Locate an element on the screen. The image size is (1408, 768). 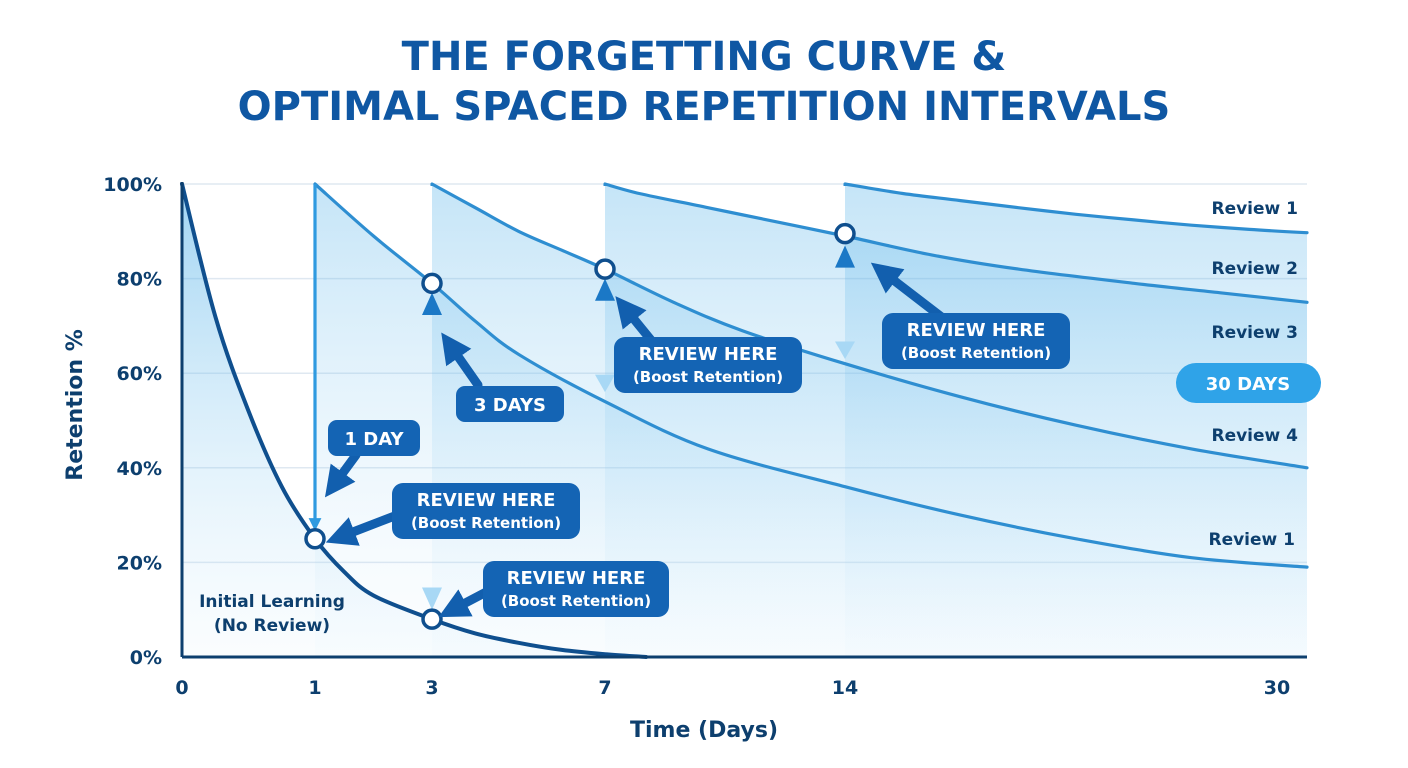
curve-label-review-1-bottom: Review 1 is located at coordinates (1251, 540).